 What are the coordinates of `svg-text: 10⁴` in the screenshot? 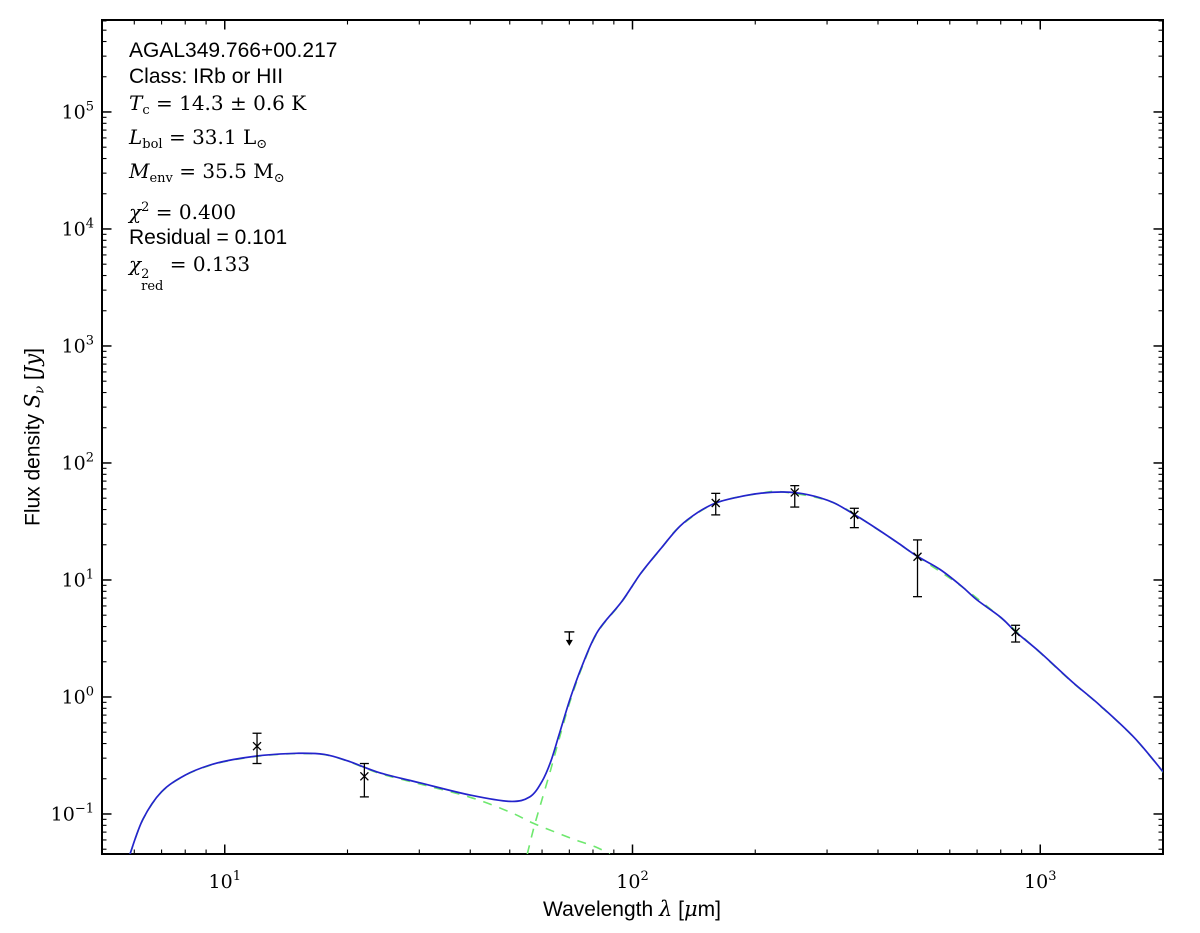 It's located at (78, 228).